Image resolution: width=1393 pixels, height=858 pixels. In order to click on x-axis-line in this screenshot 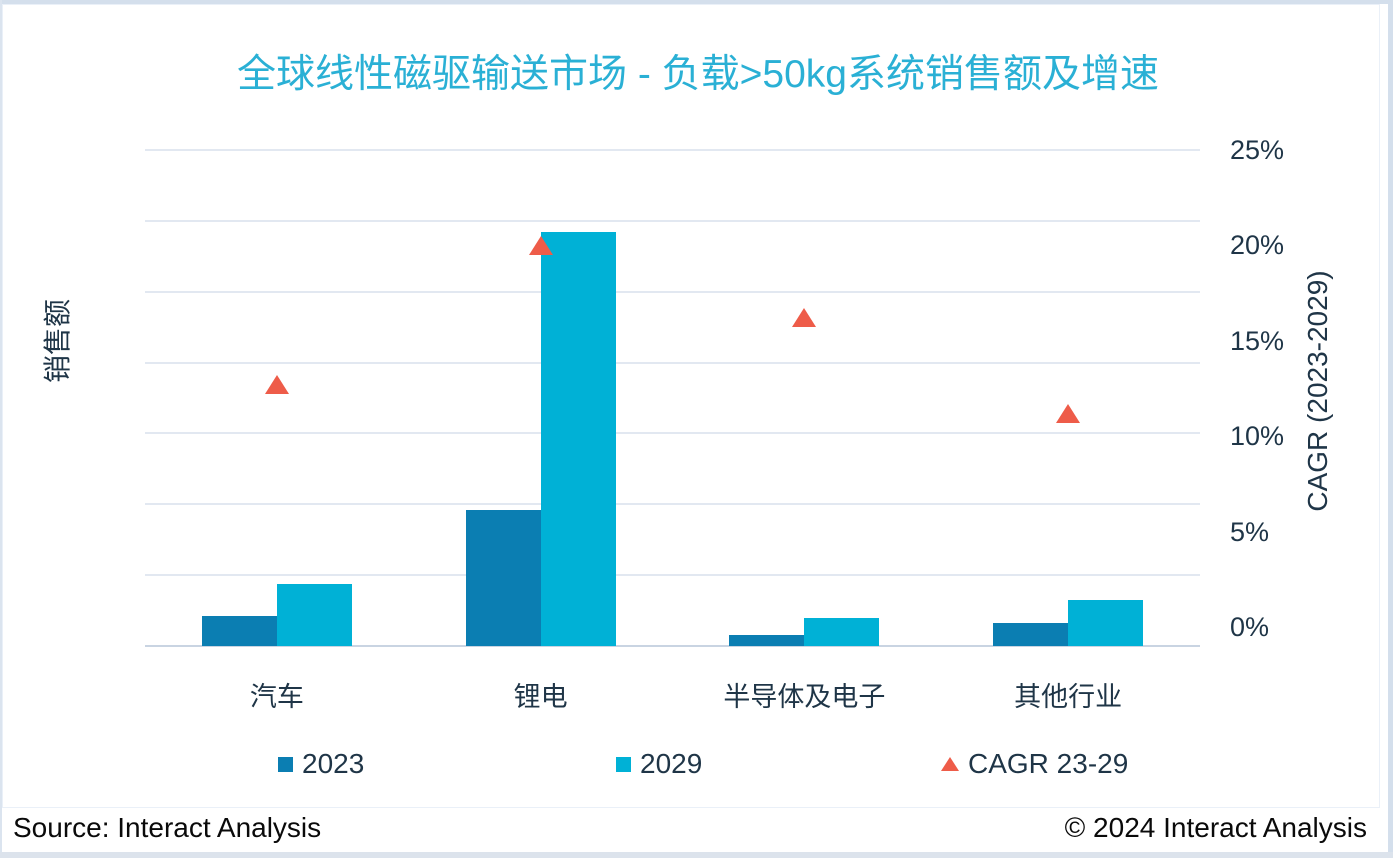, I will do `click(672, 646)`.